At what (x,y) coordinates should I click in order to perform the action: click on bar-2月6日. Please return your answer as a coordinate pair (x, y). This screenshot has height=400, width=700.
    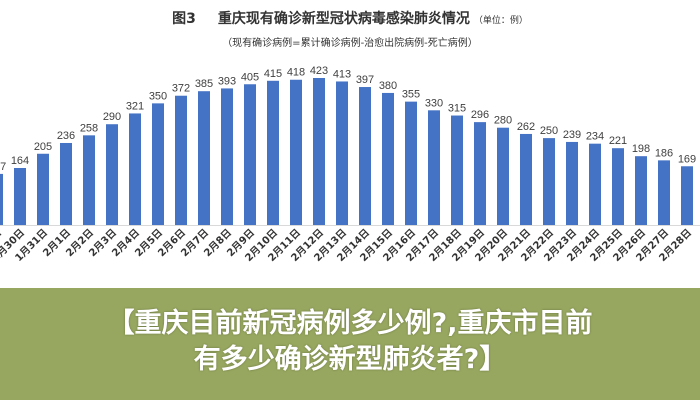
    Looking at the image, I should click on (181, 160).